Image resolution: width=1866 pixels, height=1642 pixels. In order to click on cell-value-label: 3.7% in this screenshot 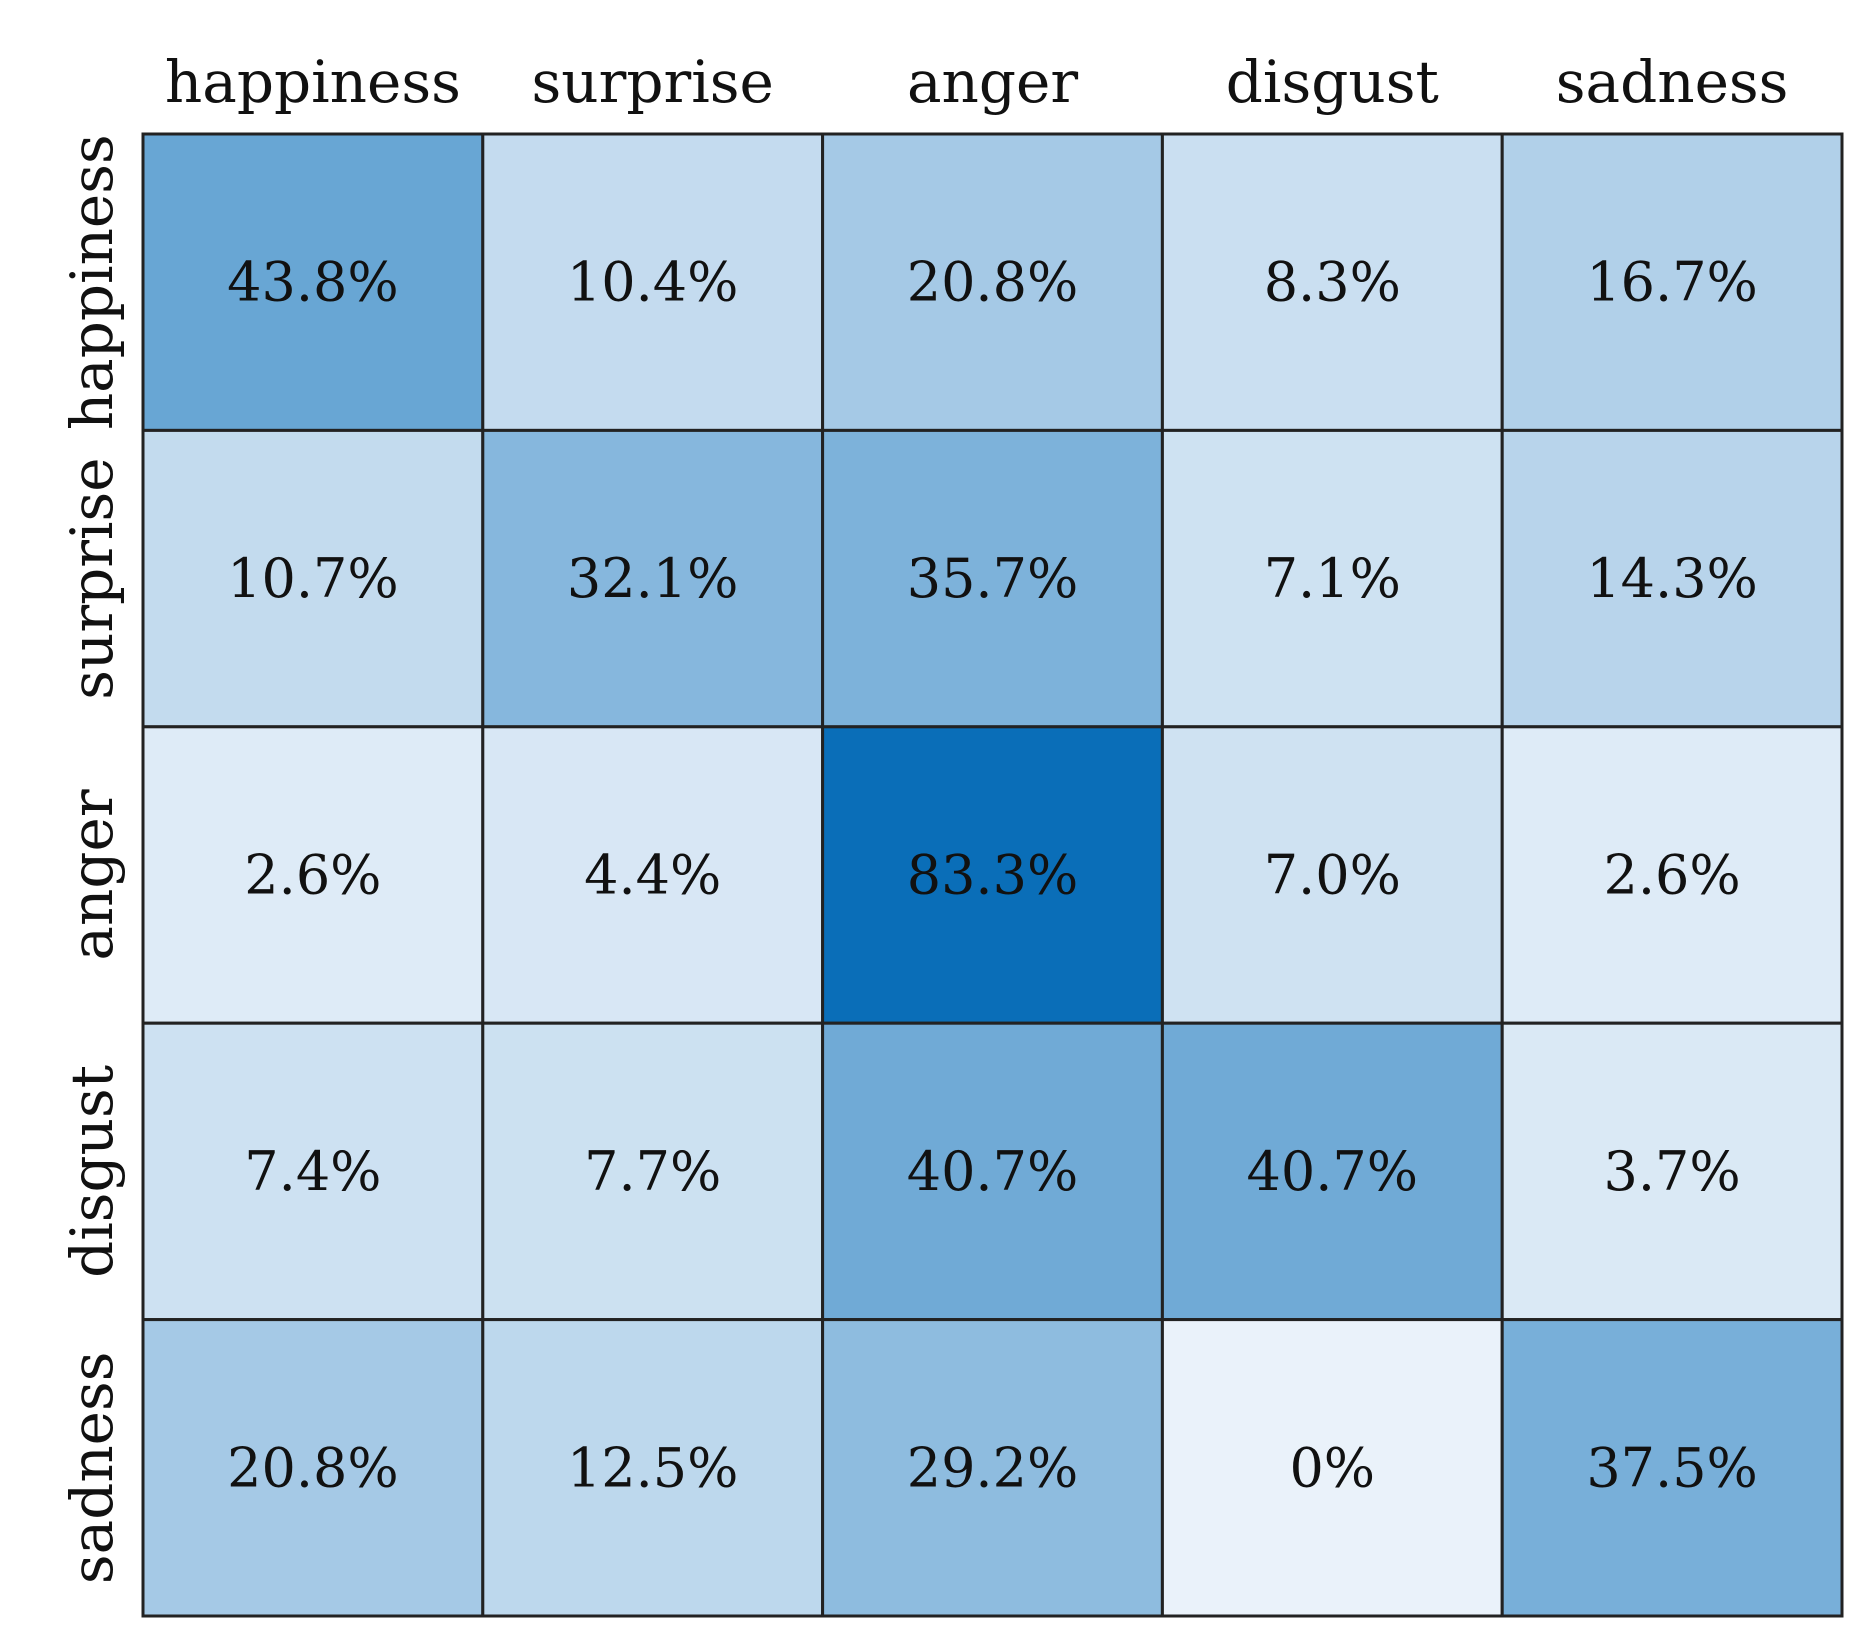, I will do `click(1671, 1171)`.